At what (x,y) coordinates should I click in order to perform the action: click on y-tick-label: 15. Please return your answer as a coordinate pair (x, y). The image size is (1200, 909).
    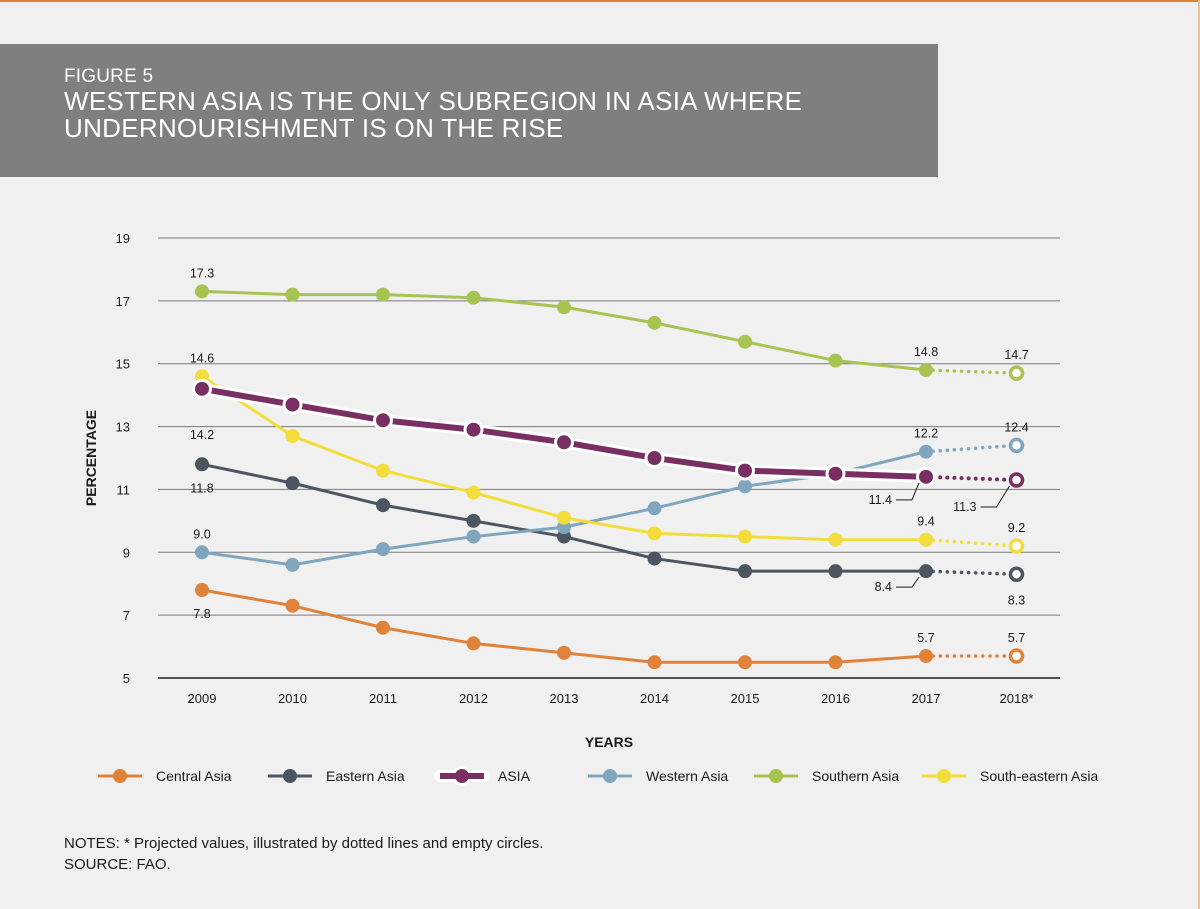
    Looking at the image, I should click on (123, 364).